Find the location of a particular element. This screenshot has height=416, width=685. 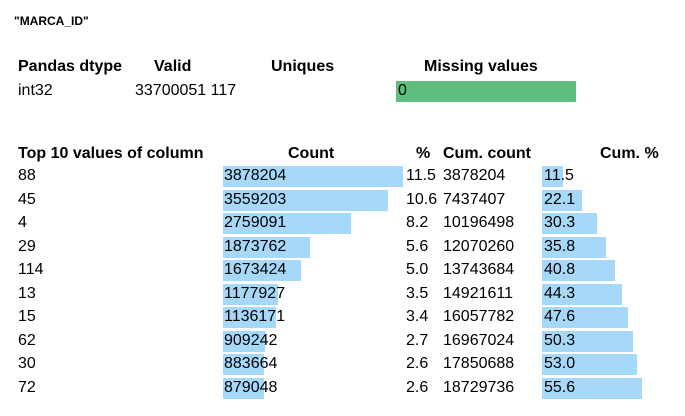

valid-uniques-value: 33700051 117 is located at coordinates (186, 90).